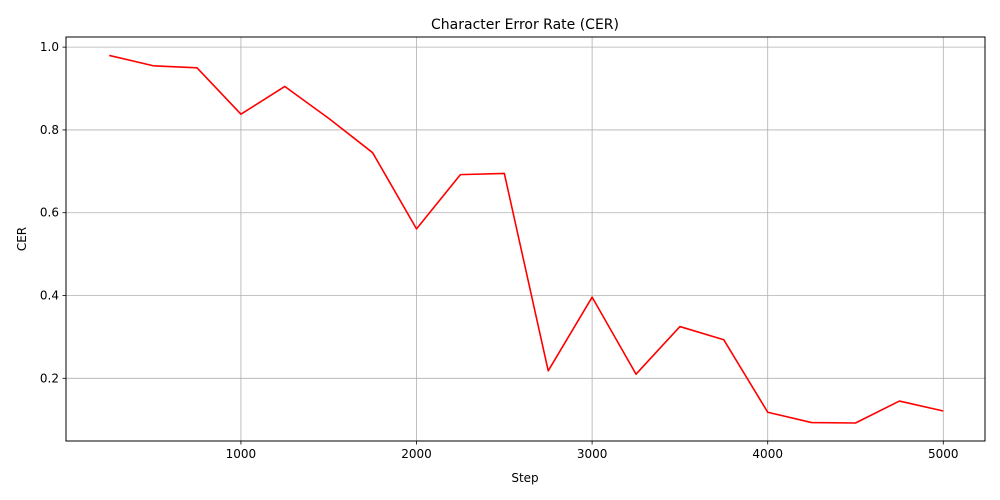 The image size is (1000, 500). I want to click on y-axis-label: CER, so click(22, 239).